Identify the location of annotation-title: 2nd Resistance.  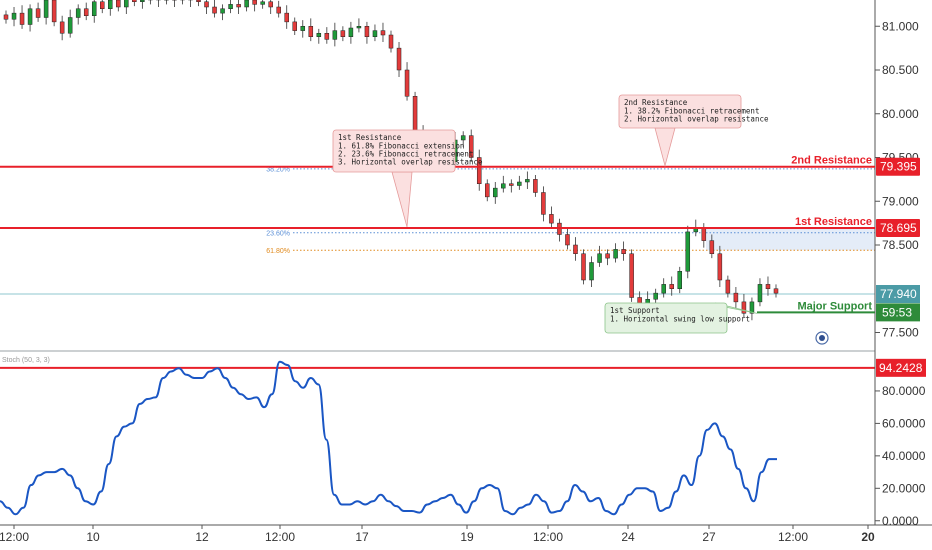
(656, 102).